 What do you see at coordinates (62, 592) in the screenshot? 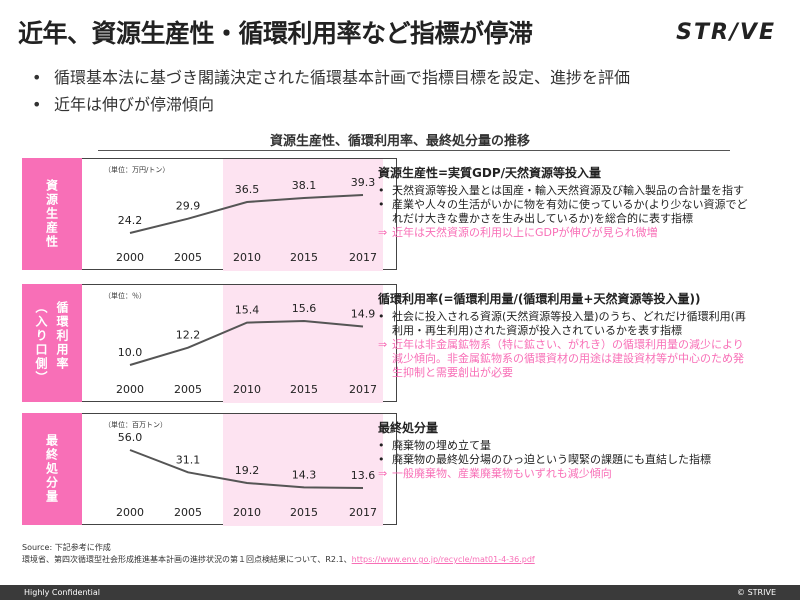
I see `footer-confidential: Highly Confidential` at bounding box center [62, 592].